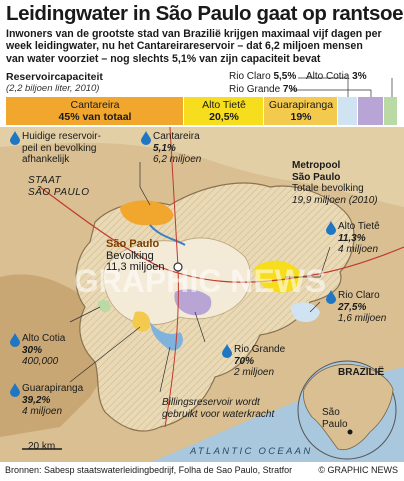 The height and width of the screenshot is (481, 404). I want to click on ocean-label: ATLANTIC OCEAAN, so click(251, 451).